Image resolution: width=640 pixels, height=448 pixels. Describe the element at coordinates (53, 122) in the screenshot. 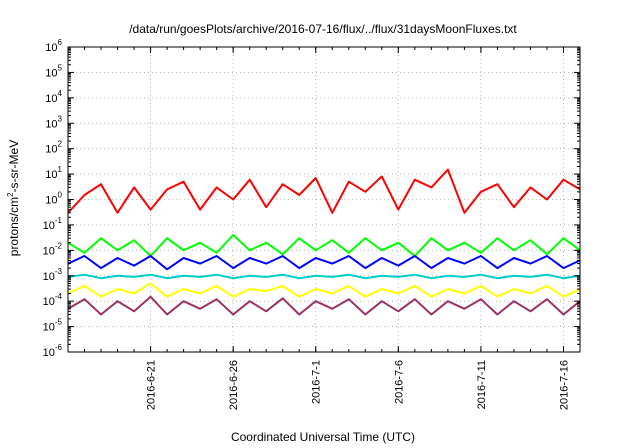

I see `y-tick-label: 10³` at that location.